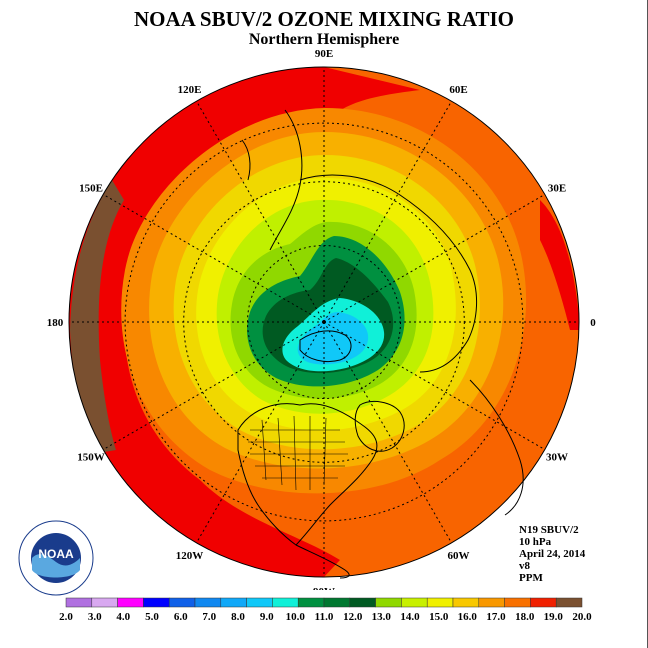  I want to click on longitude-label: 60E, so click(458, 90).